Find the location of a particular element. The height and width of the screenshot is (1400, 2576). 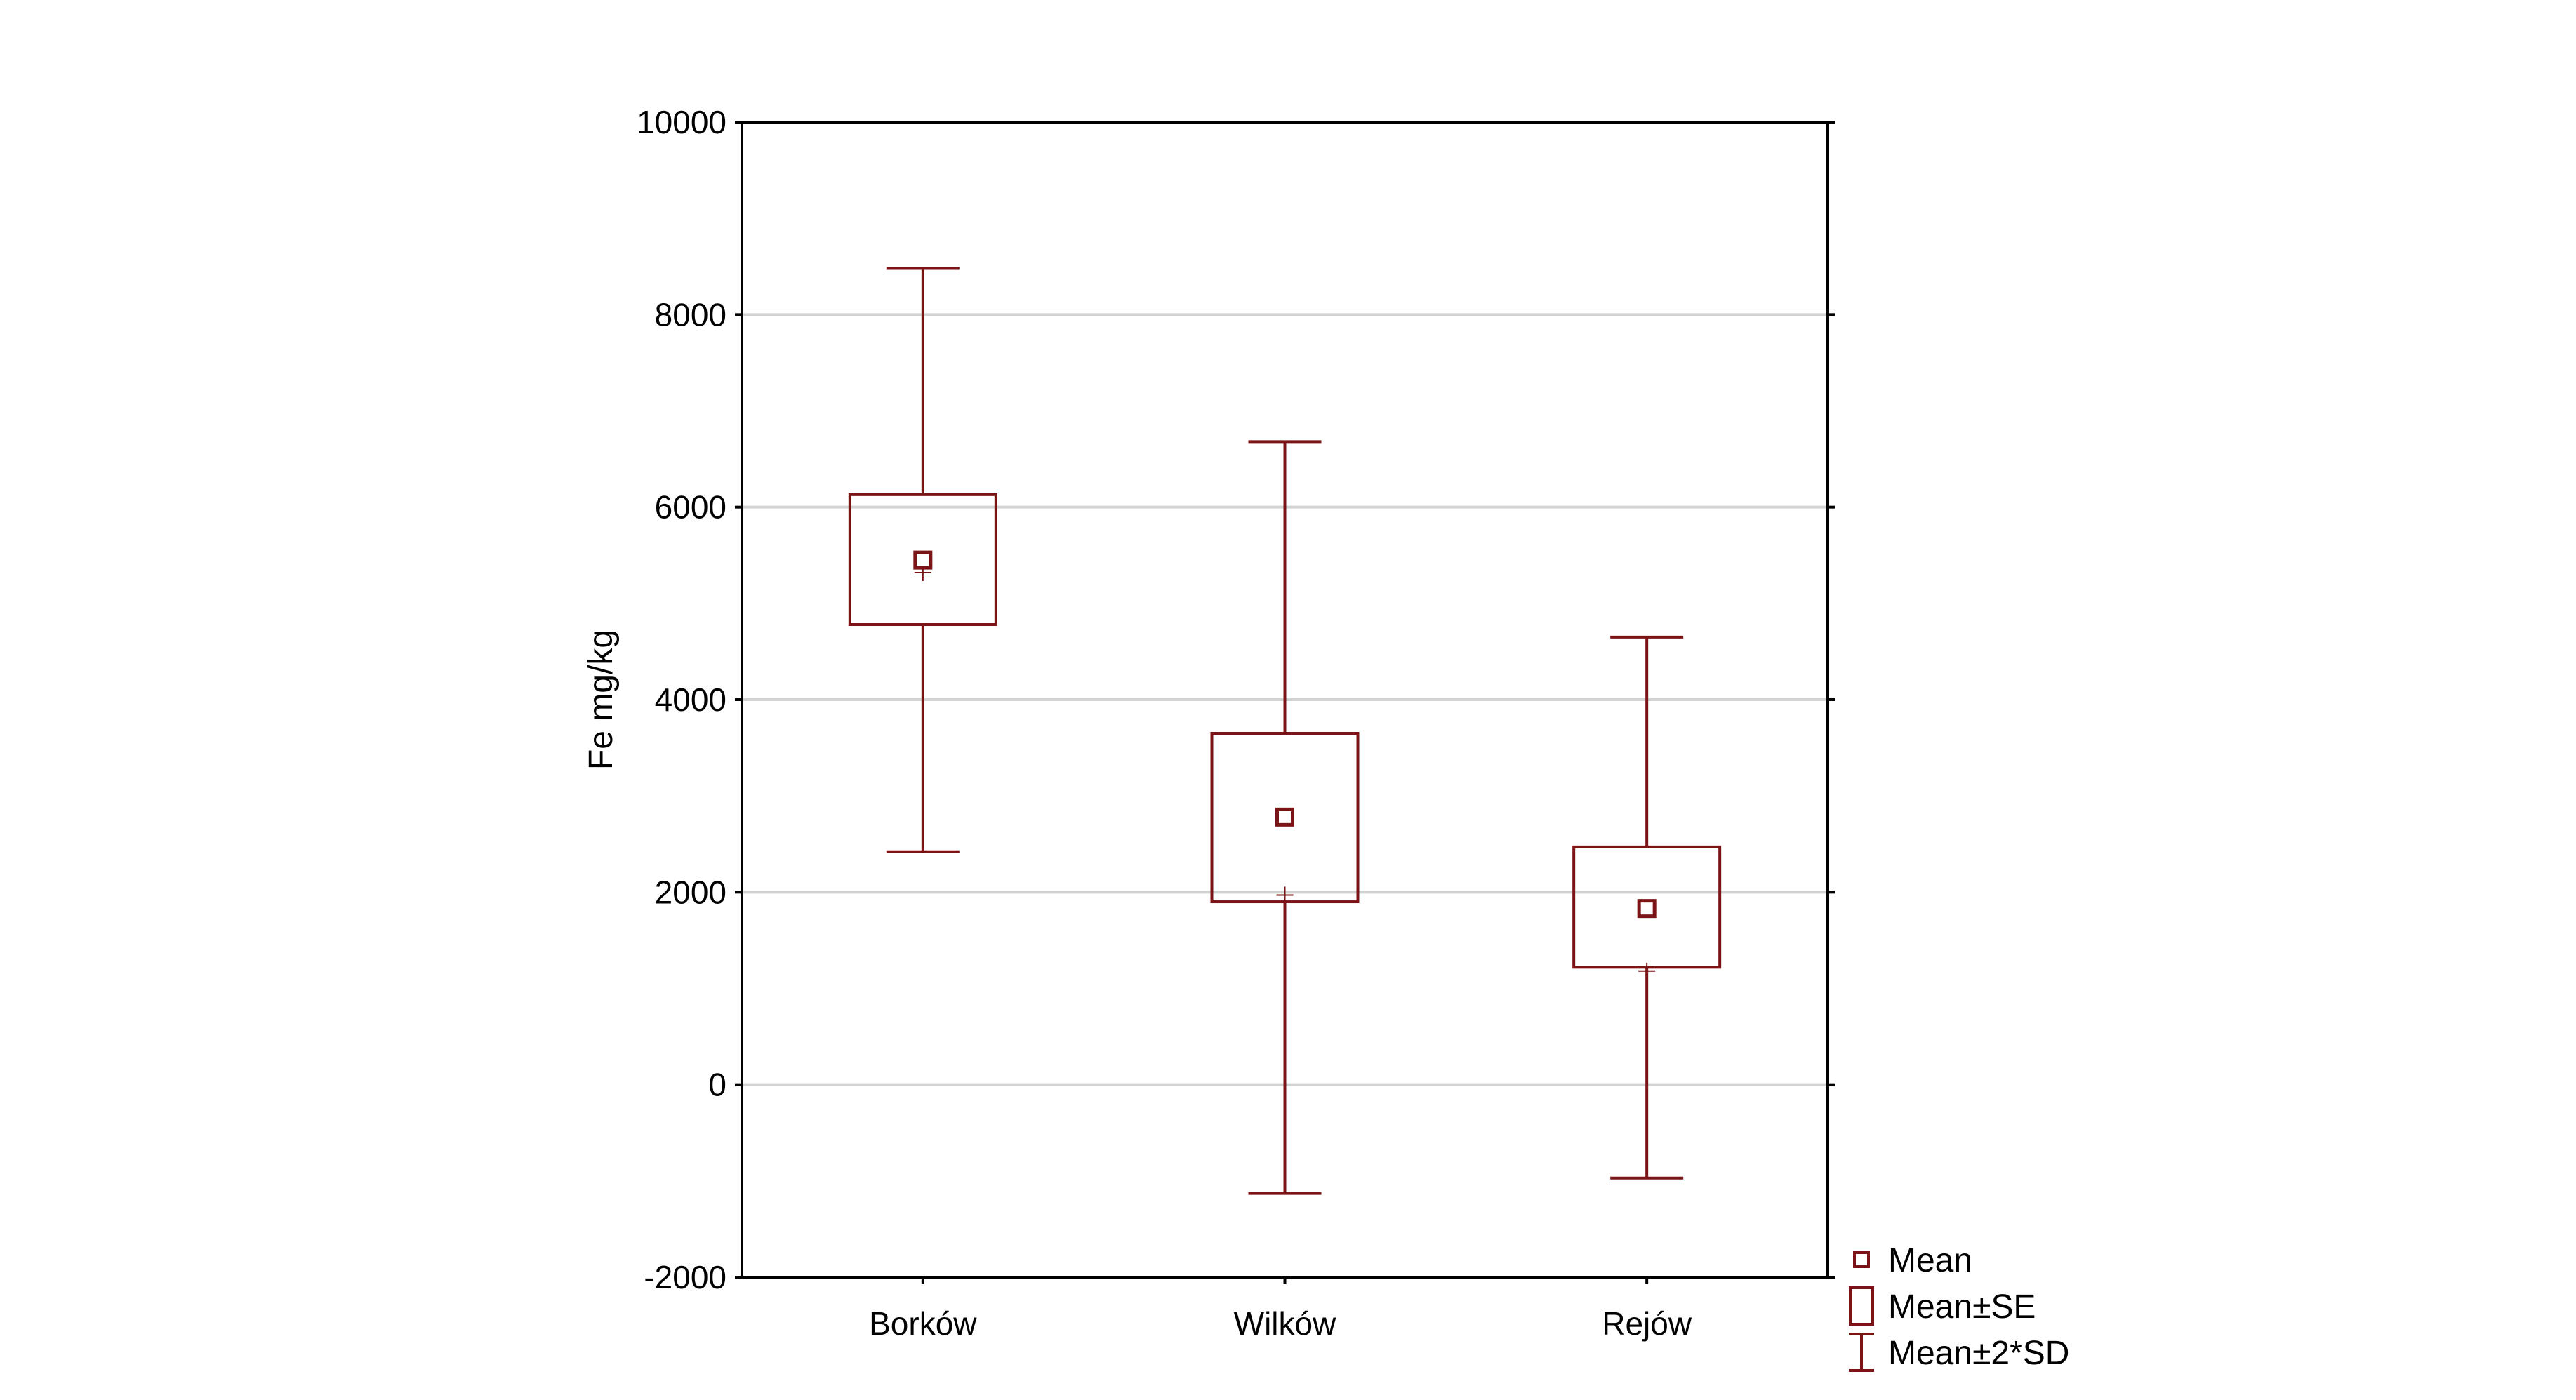

legend-label: Mean±2*SD is located at coordinates (1979, 1353).